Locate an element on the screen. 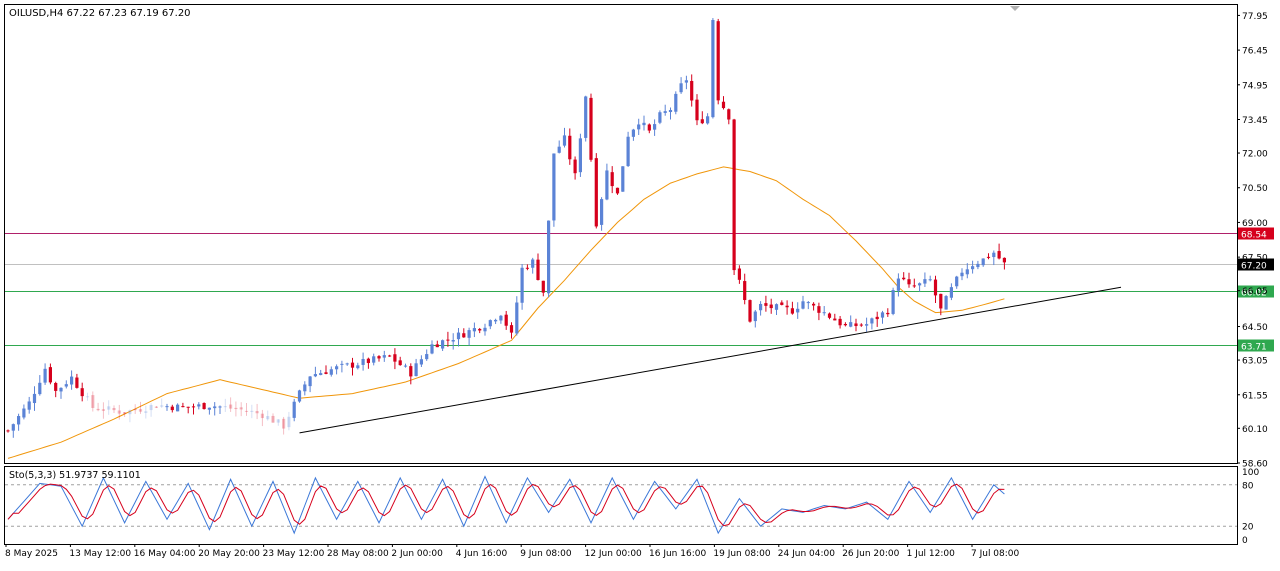 This screenshot has height=571, width=1280. stoch-main-line is located at coordinates (506, 505).